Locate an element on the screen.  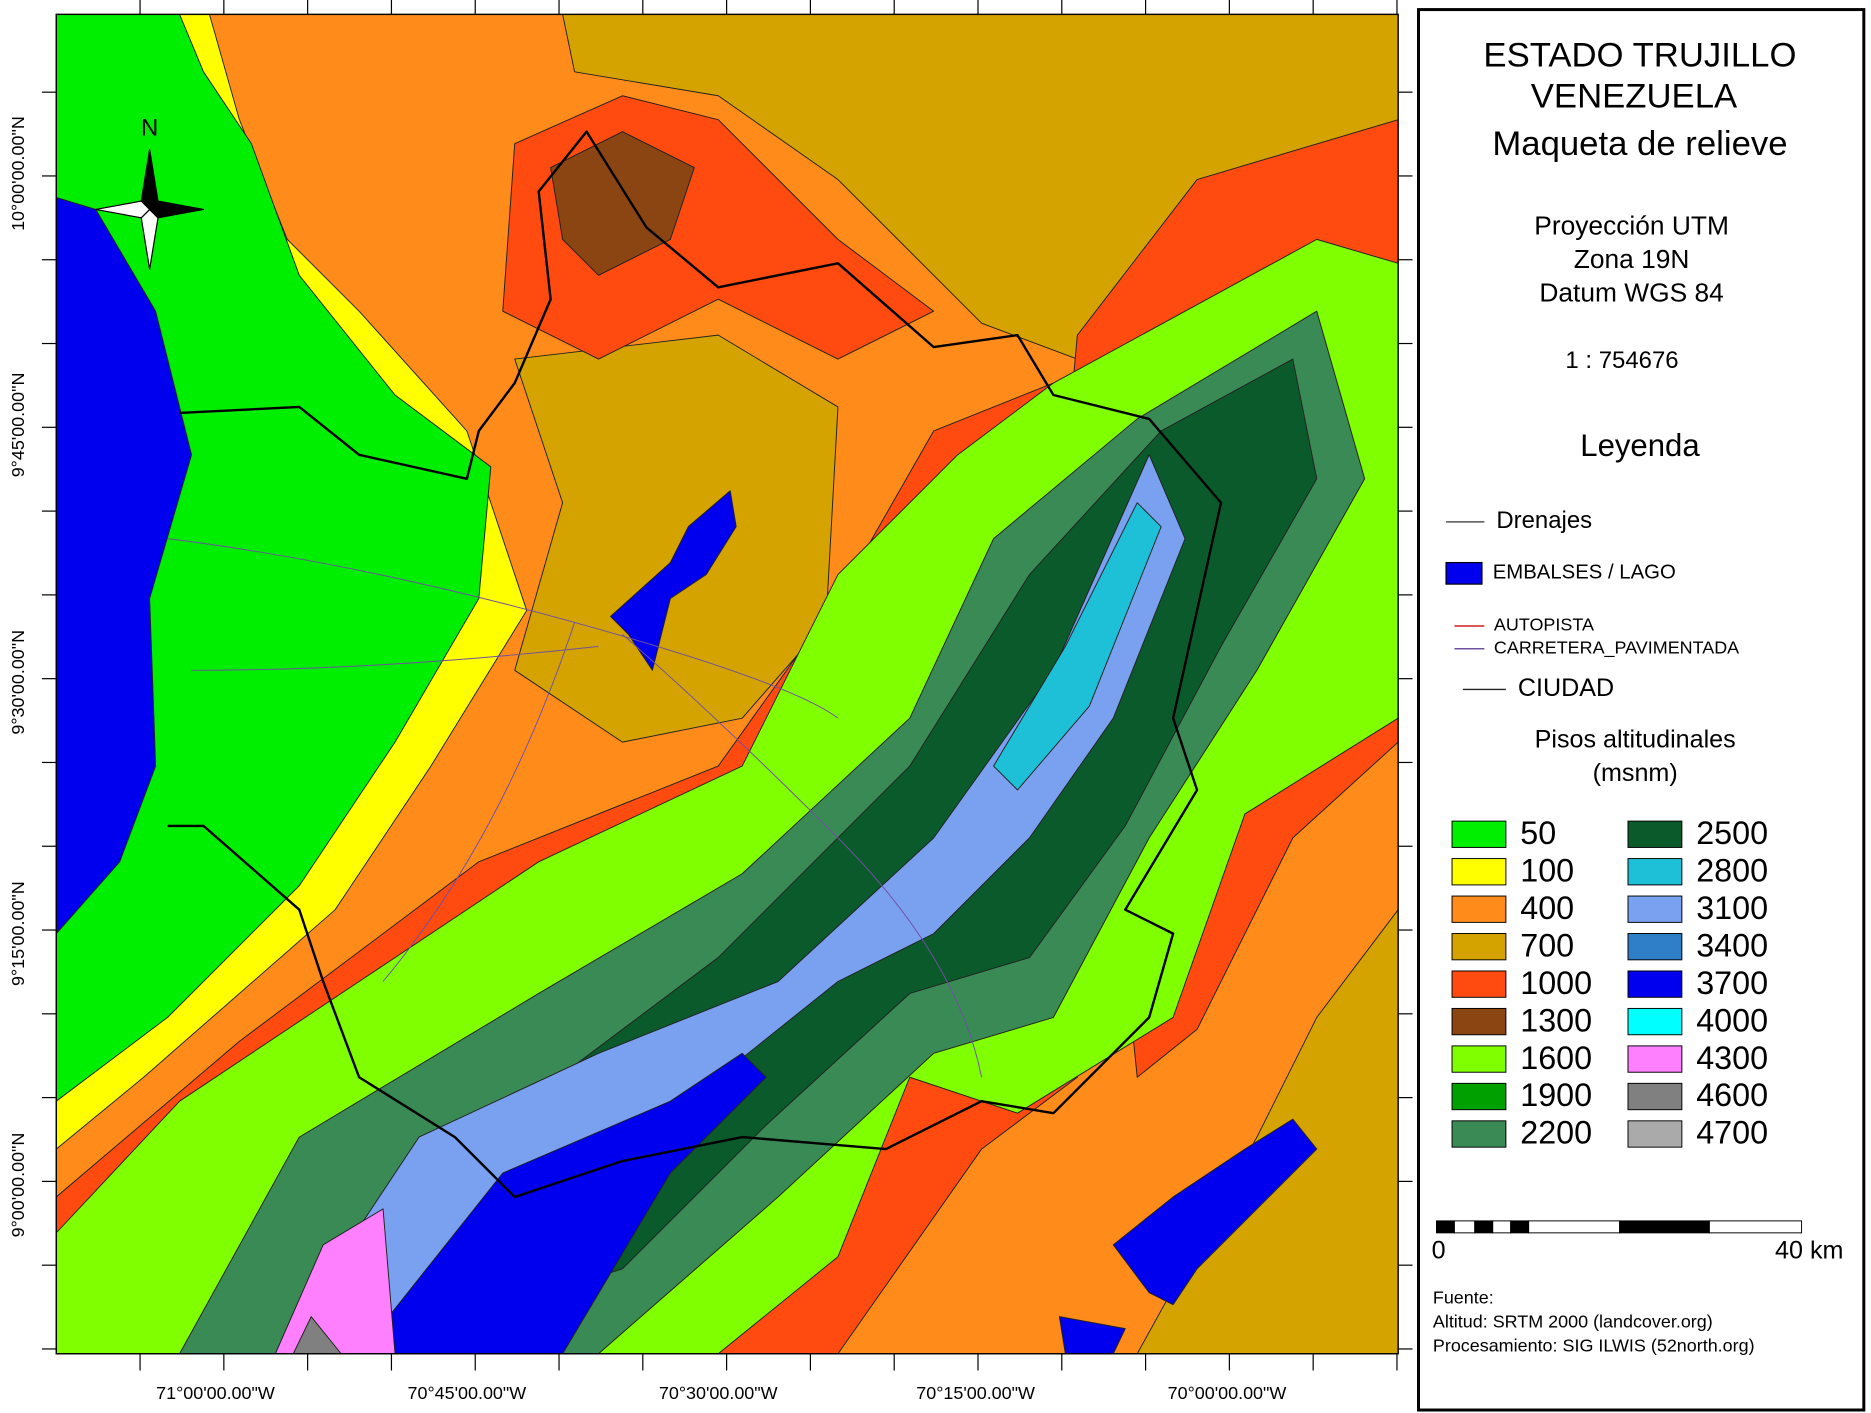
latitude-label: 9°00'00.00"N is located at coordinates (18, 1185).